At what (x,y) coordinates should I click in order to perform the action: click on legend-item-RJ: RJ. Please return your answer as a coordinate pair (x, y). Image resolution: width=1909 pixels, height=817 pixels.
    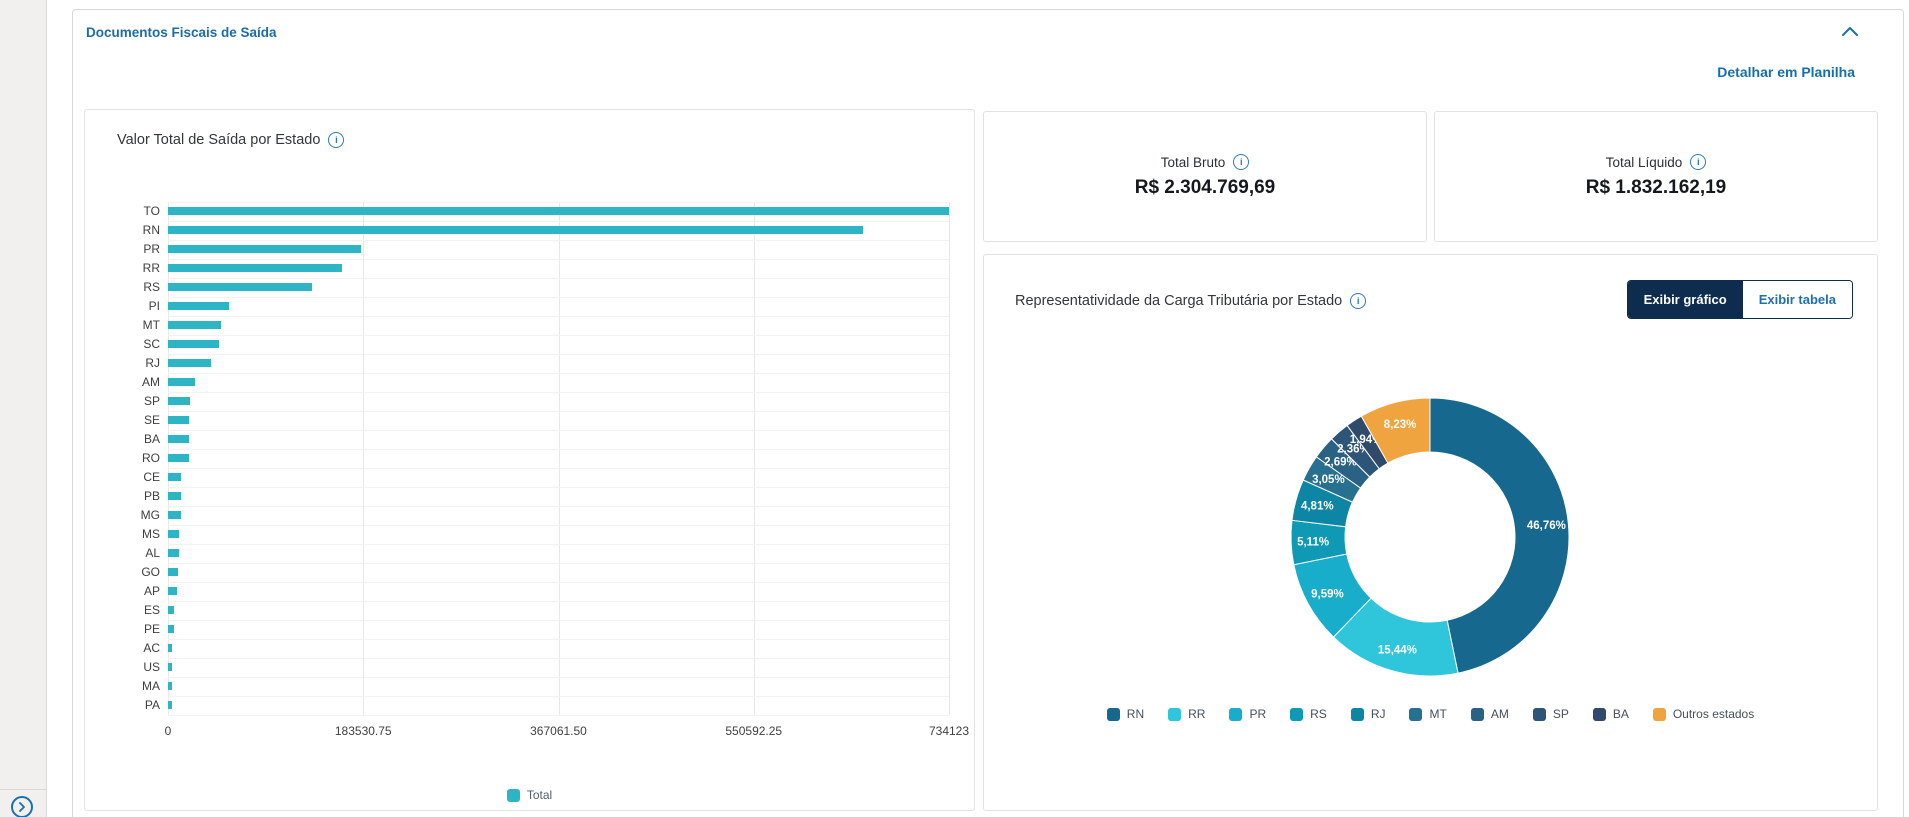
    Looking at the image, I should click on (1368, 714).